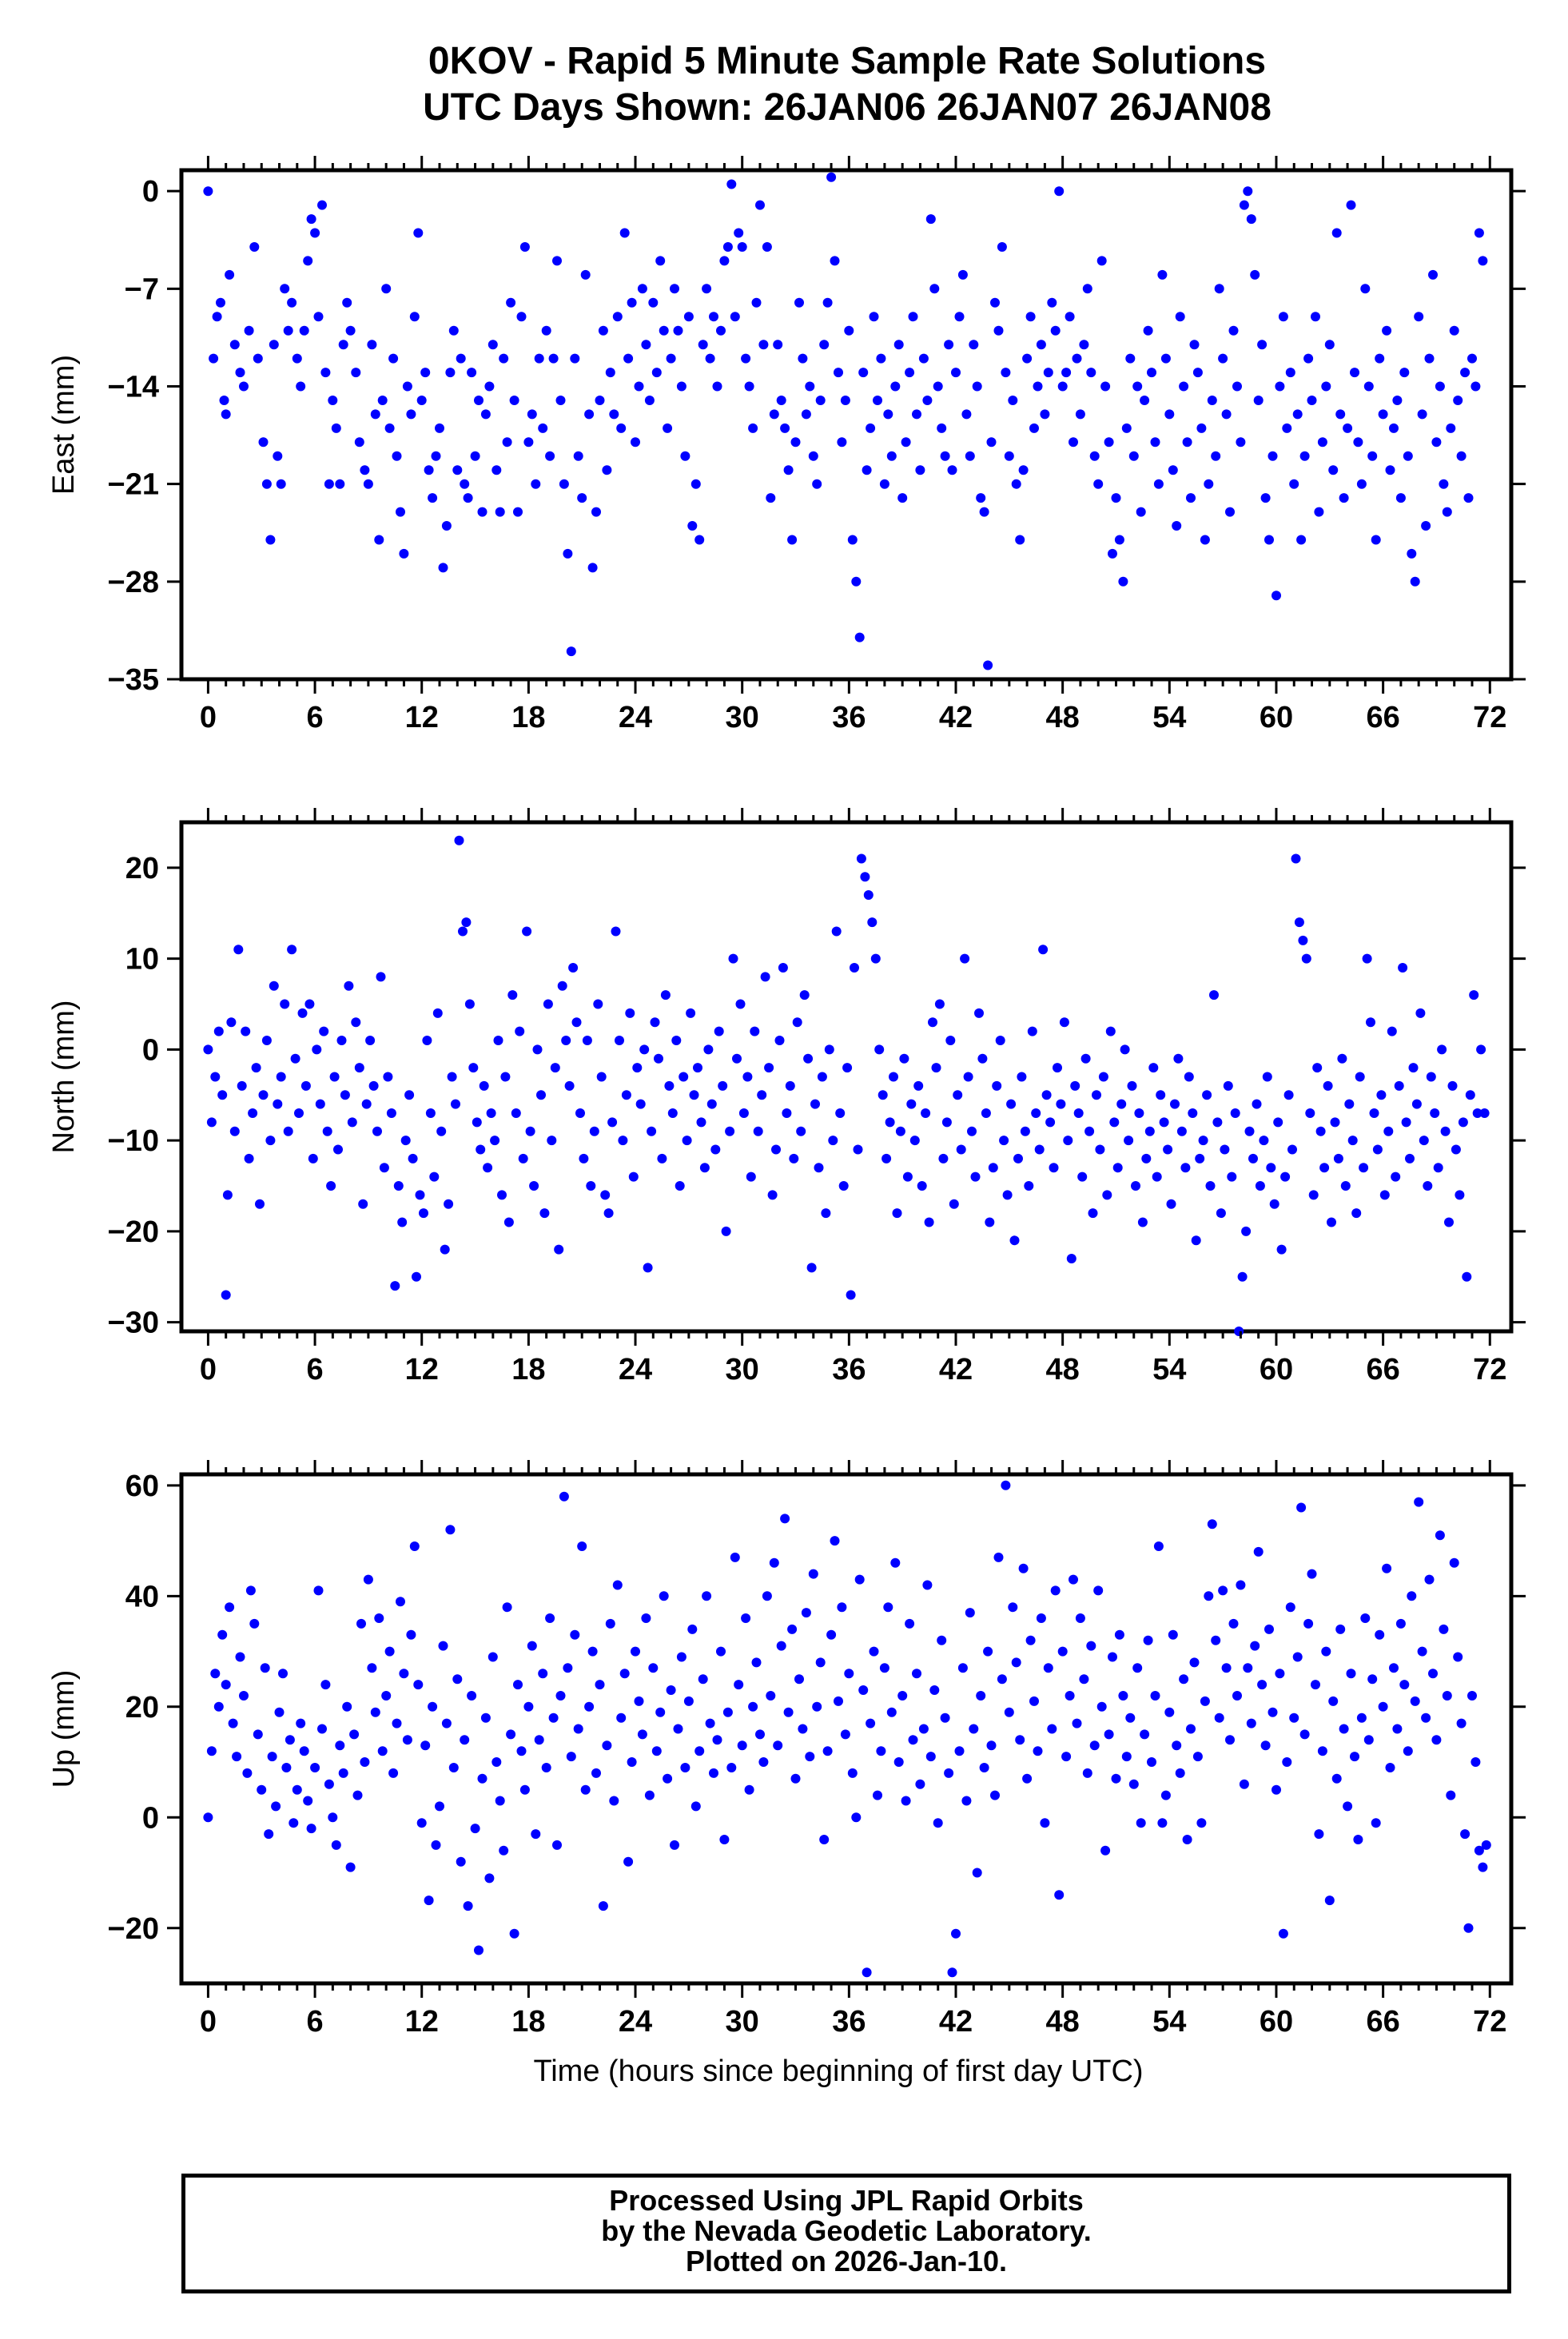  What do you see at coordinates (956, 1369) in the screenshot?
I see `north-panel-x-tick-label: 42` at bounding box center [956, 1369].